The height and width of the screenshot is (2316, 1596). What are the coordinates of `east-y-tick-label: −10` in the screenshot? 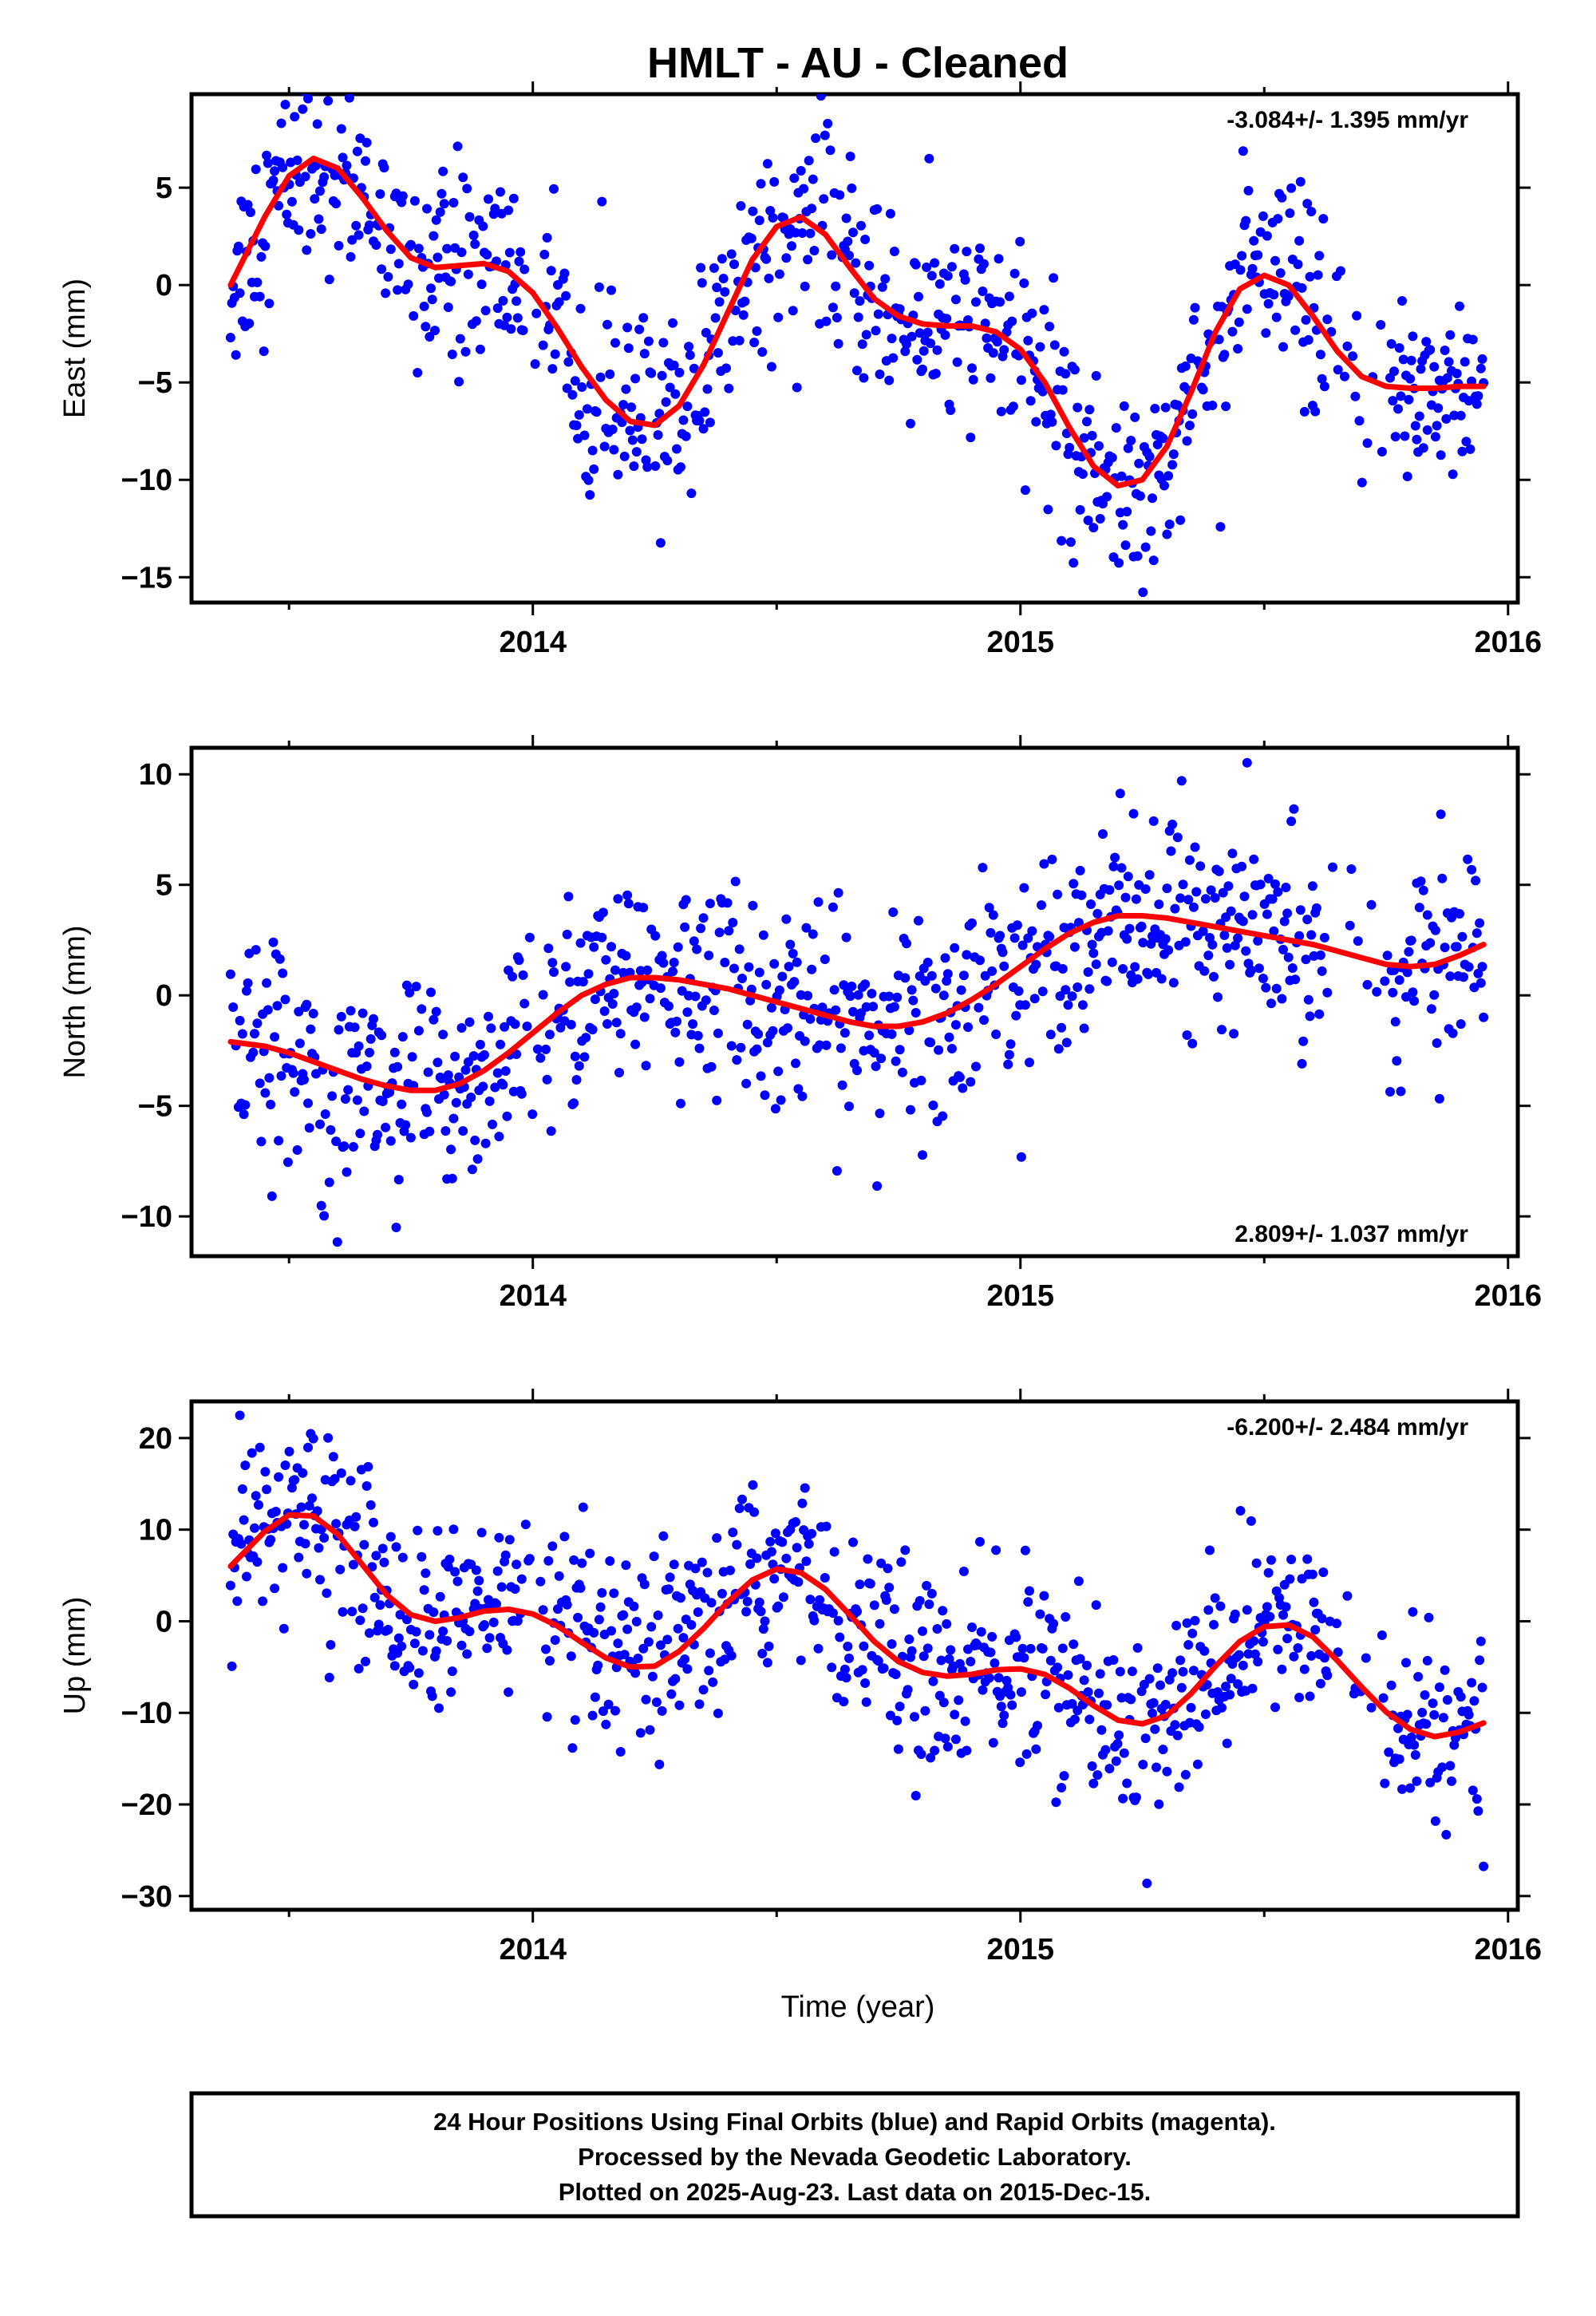 It's located at (146, 481).